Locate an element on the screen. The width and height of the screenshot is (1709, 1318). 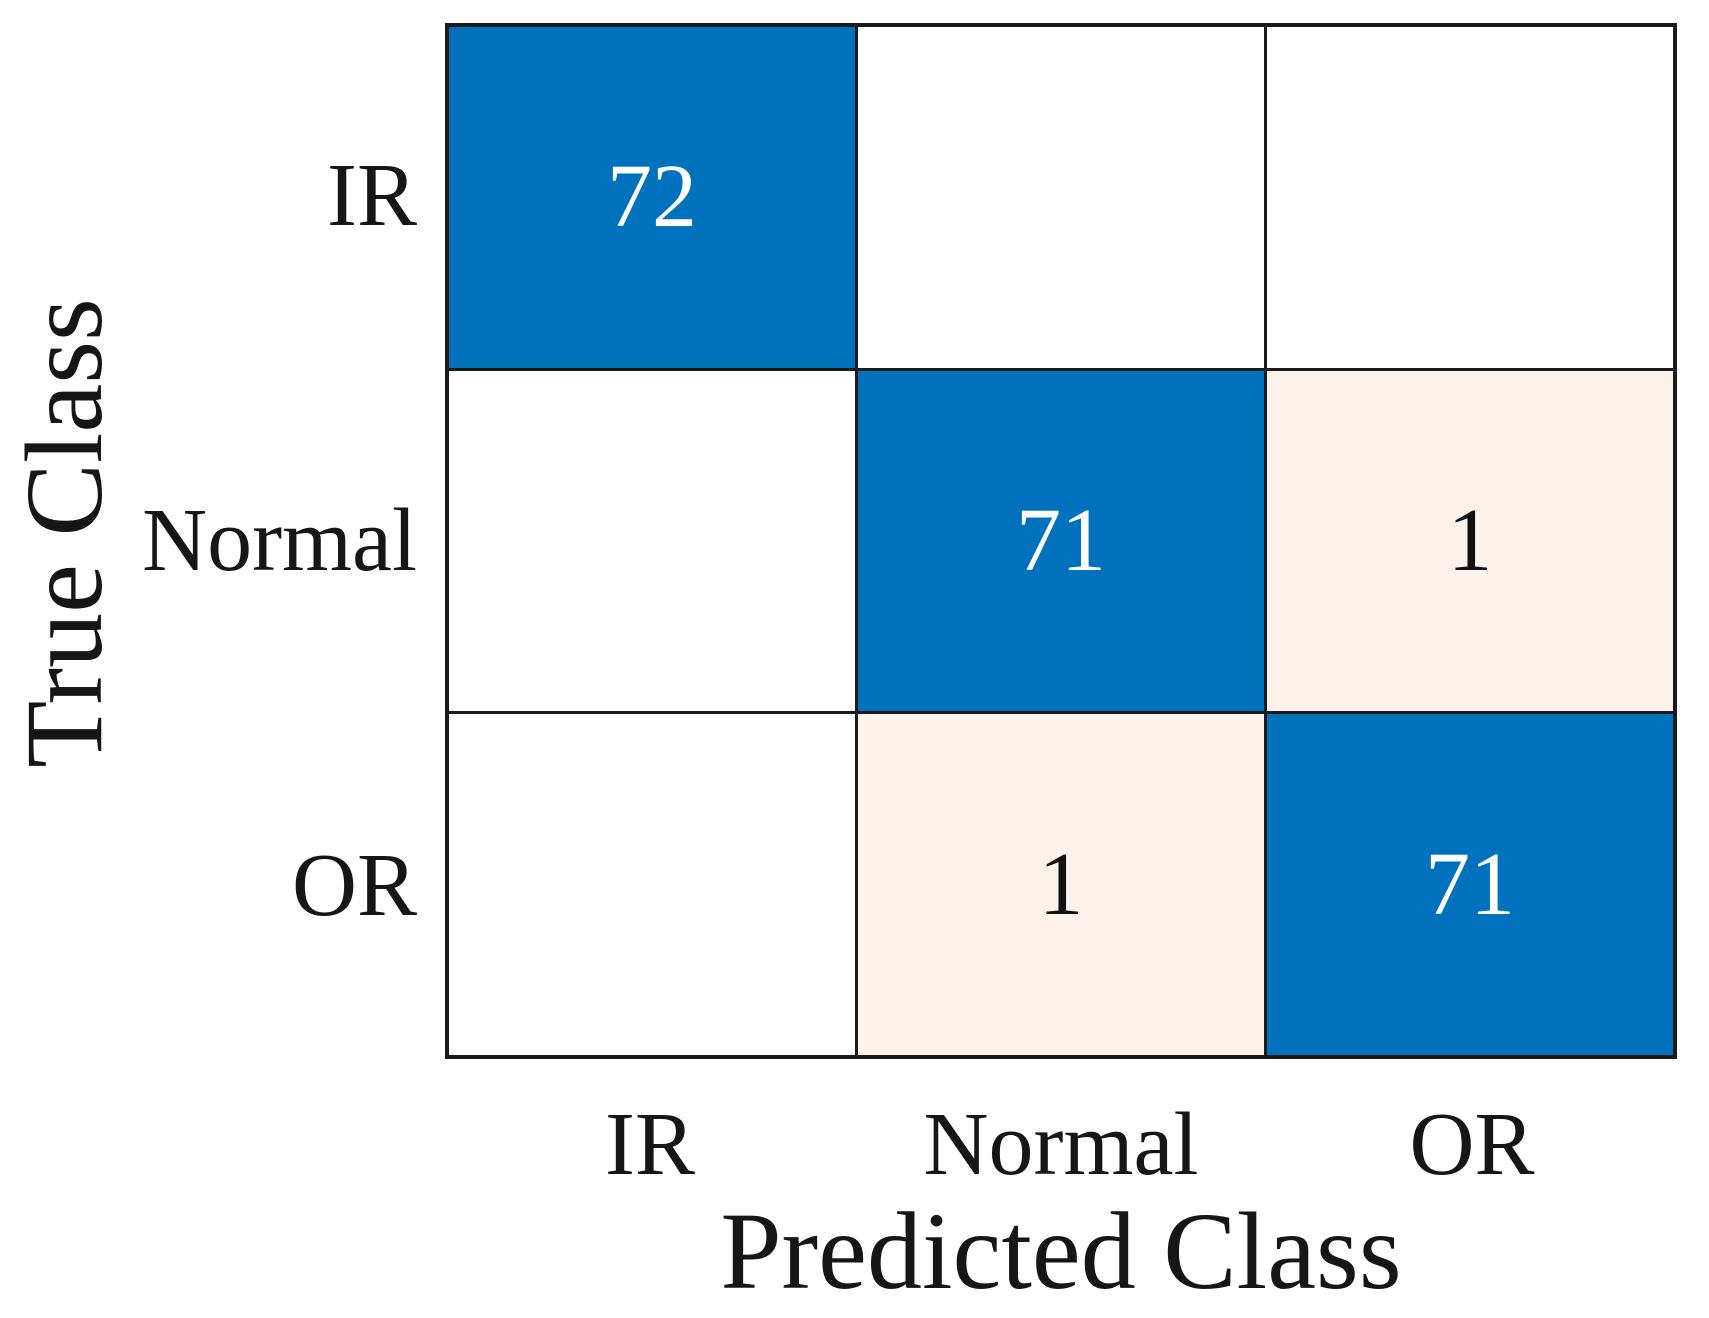
x-tick-ir: IR is located at coordinates (650, 1144).